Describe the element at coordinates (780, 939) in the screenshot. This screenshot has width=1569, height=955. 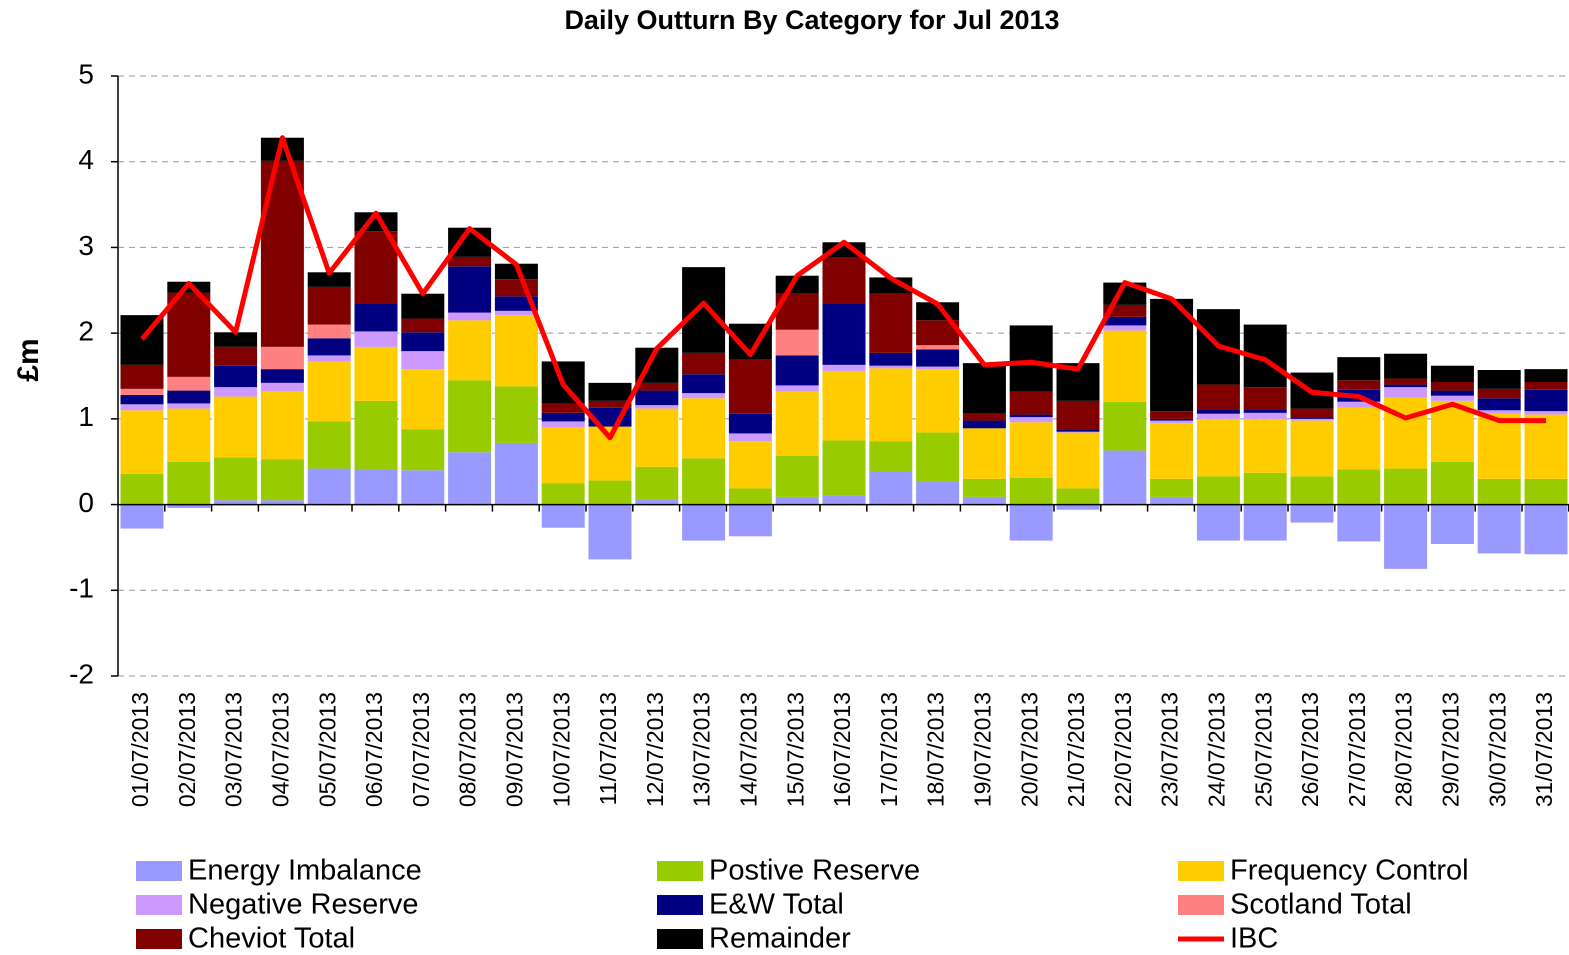
I see `legend-label: Remainder` at that location.